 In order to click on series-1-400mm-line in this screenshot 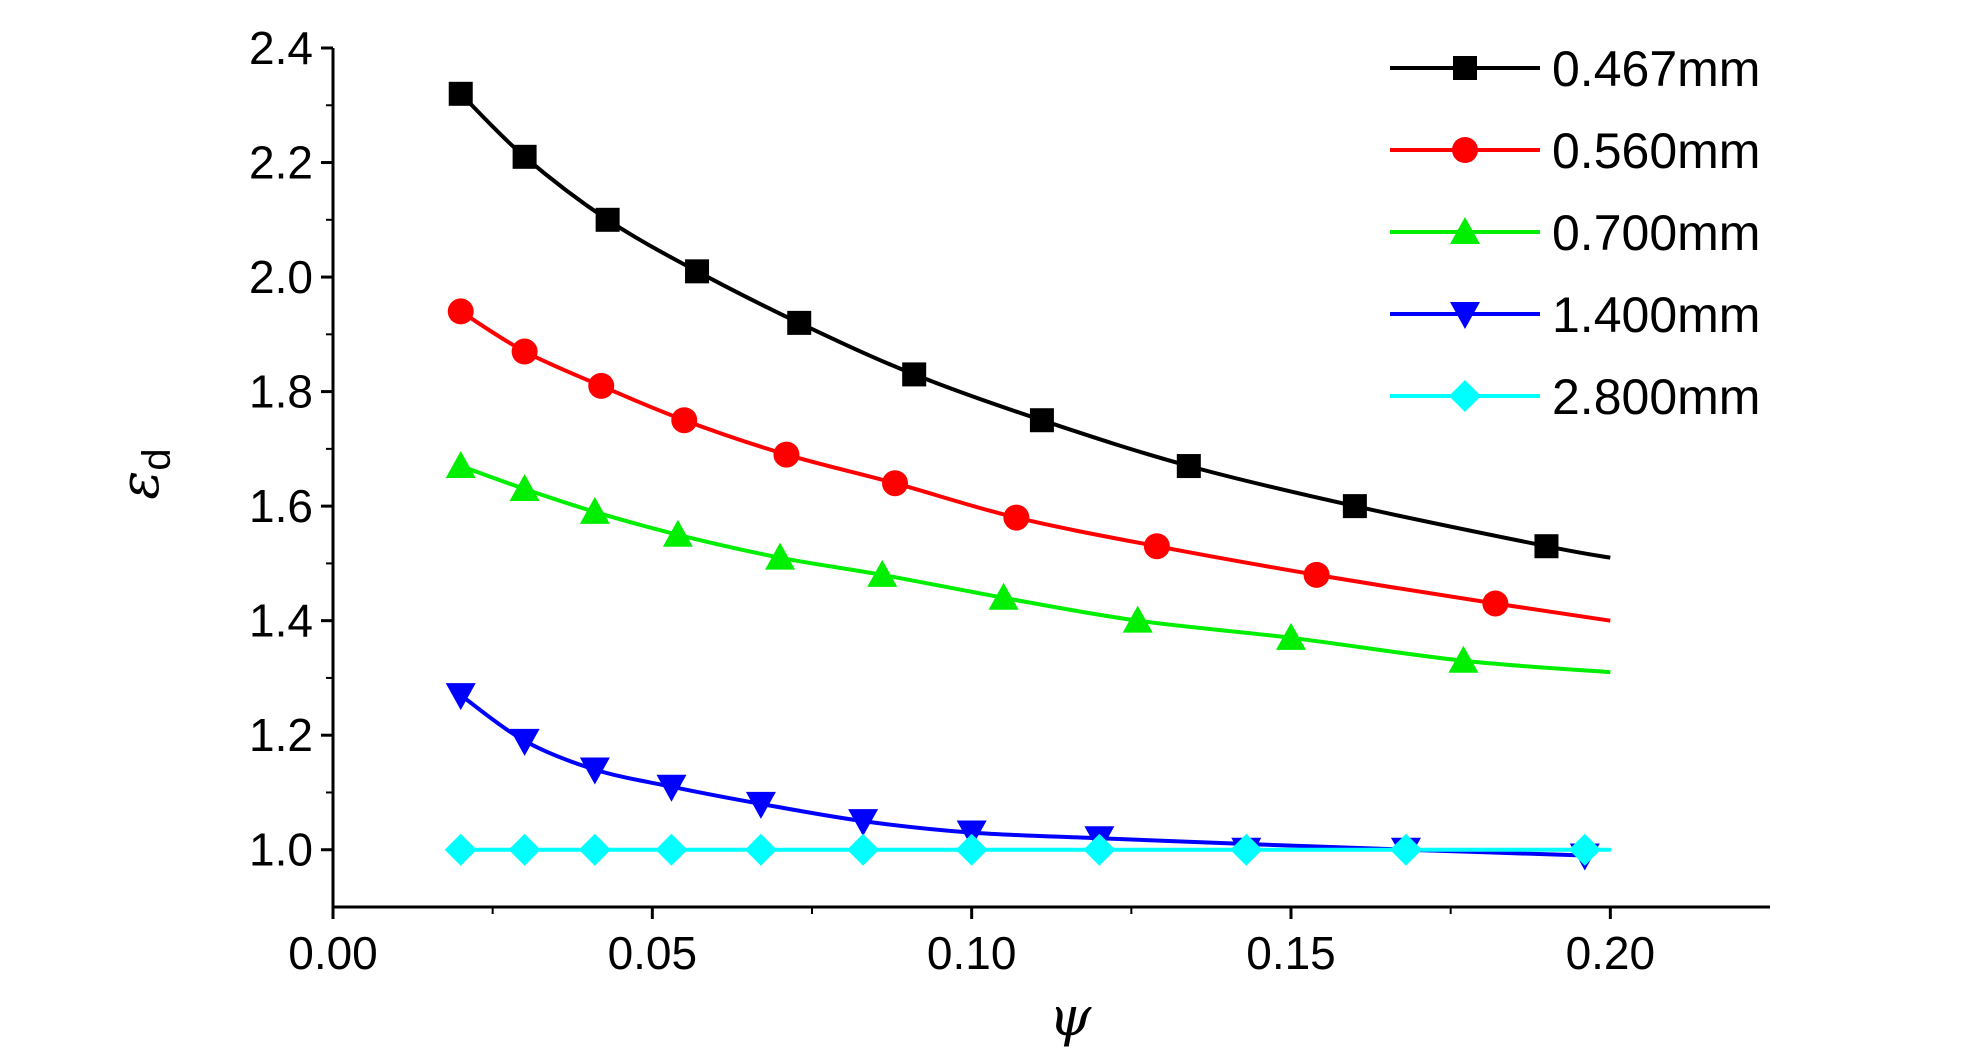, I will do `click(1022, 775)`.